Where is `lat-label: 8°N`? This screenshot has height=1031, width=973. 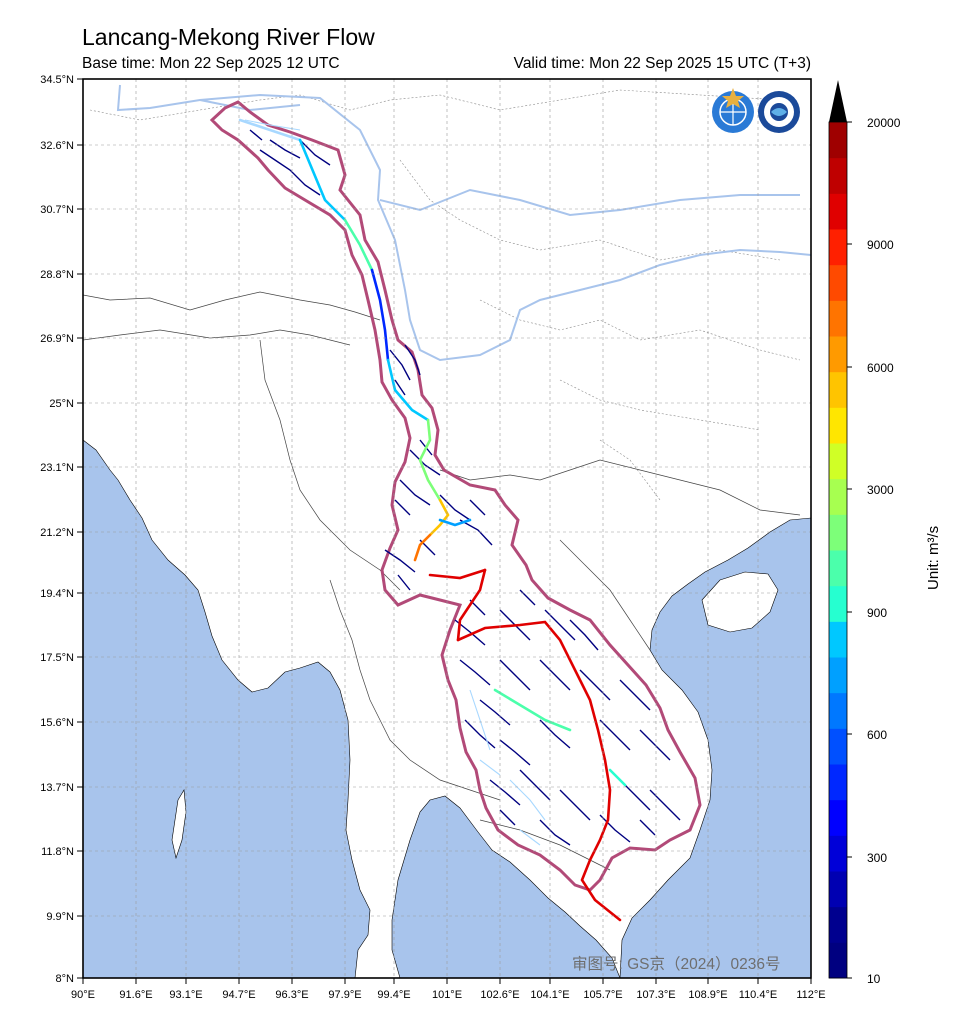 lat-label: 8°N is located at coordinates (65, 979).